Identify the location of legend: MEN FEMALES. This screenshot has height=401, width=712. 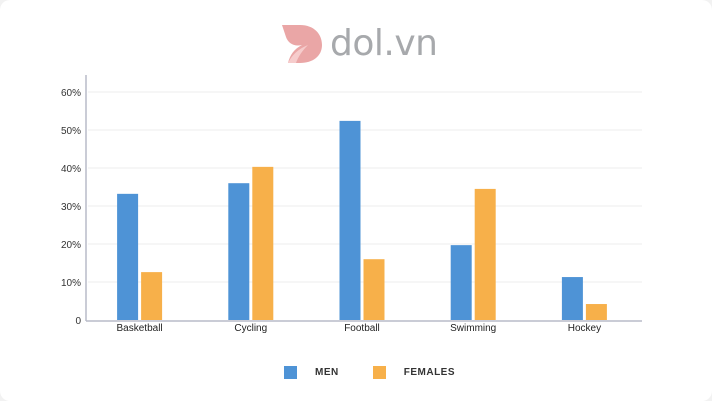
(386, 372).